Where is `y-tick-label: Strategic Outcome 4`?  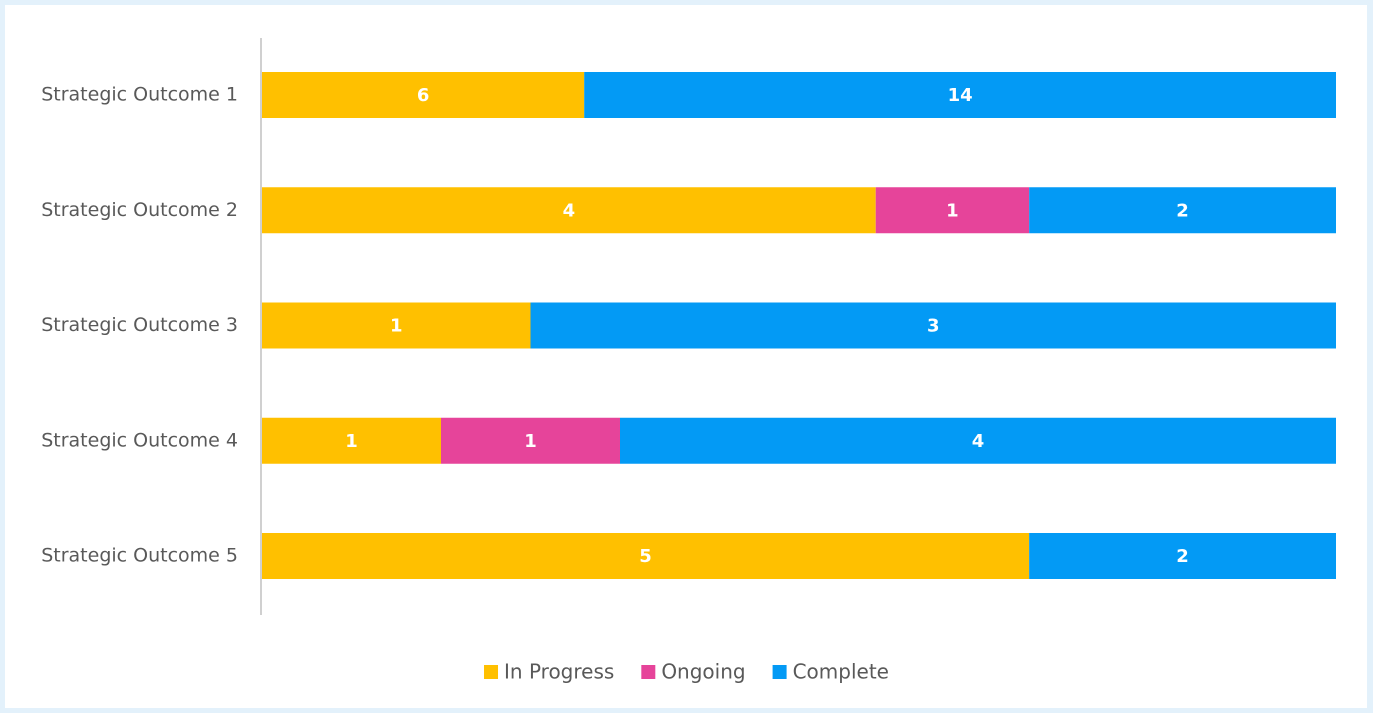
y-tick-label: Strategic Outcome 4 is located at coordinates (139, 440).